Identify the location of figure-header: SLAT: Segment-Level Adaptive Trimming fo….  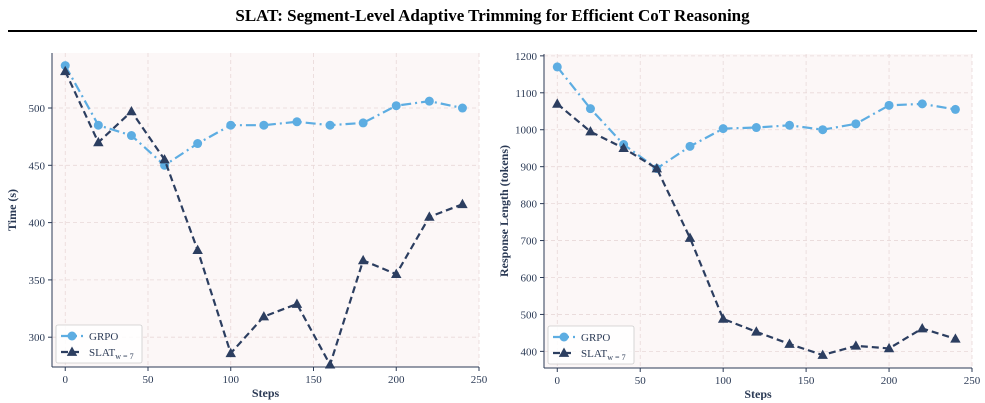
(492, 18).